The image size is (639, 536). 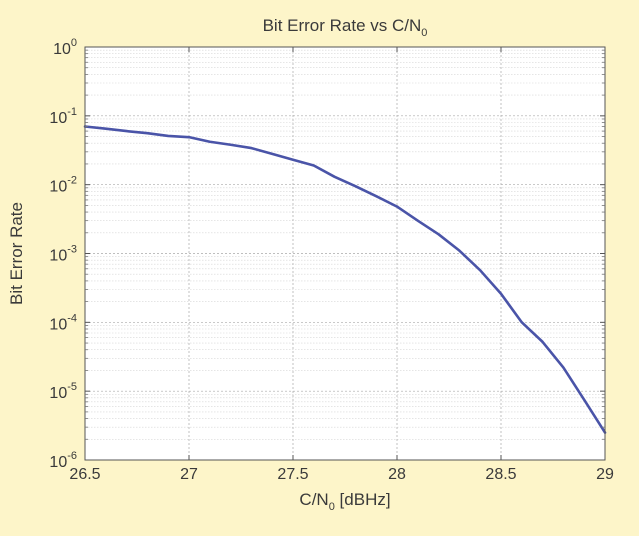 I want to click on x-axis-label: C/N0 [dBHz], so click(x=344, y=501).